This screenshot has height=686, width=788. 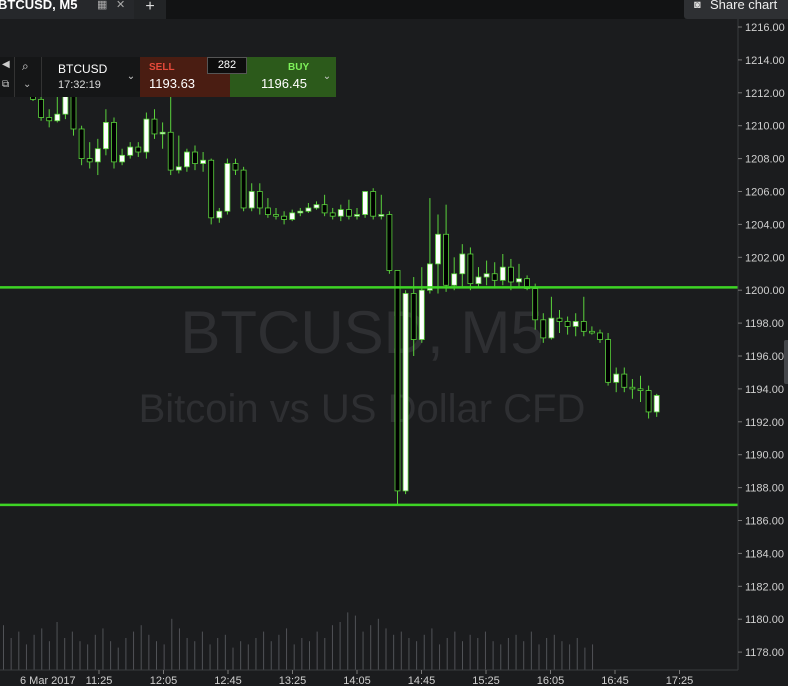 I want to click on price-tick-label: 1188.00, so click(x=764, y=489).